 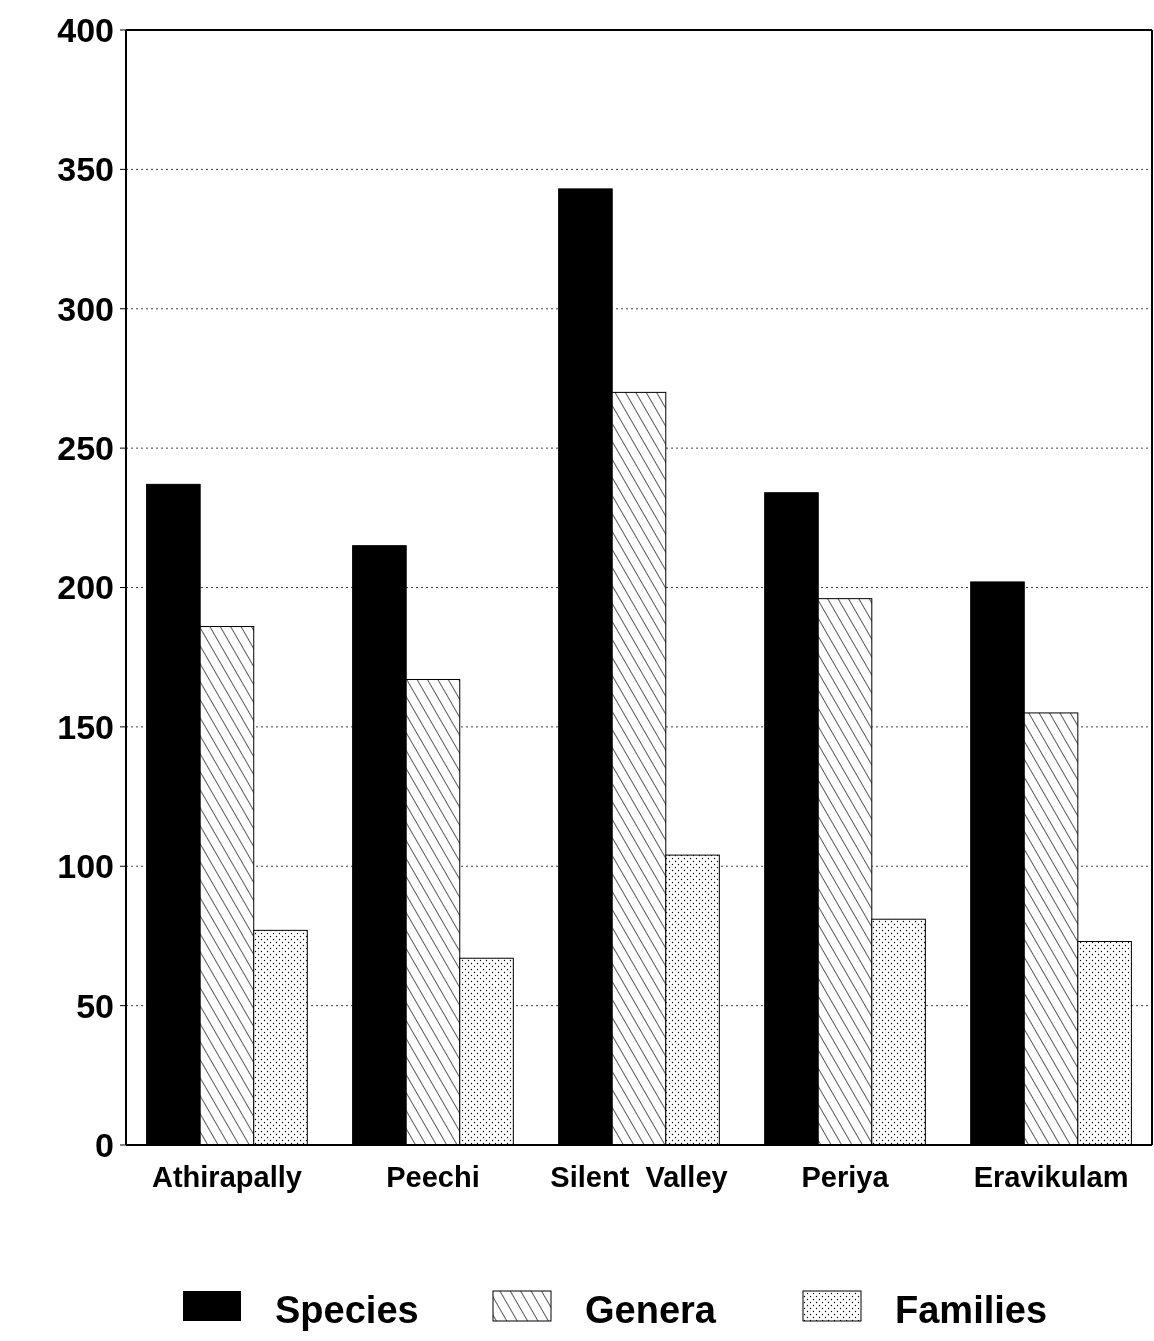 What do you see at coordinates (433, 1177) in the screenshot?
I see `x-tick-label: Peechi` at bounding box center [433, 1177].